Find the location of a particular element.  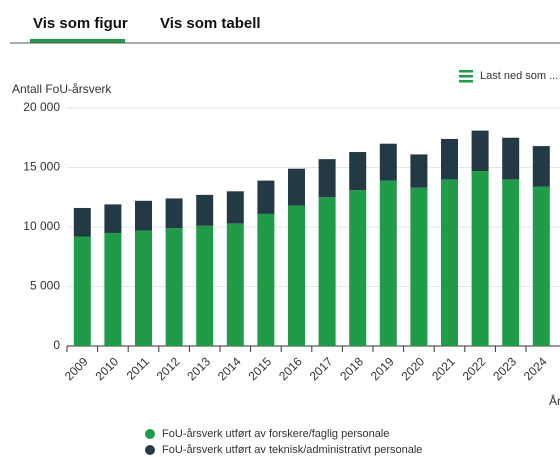

y-tick-label: 5 000 is located at coordinates (45, 286).